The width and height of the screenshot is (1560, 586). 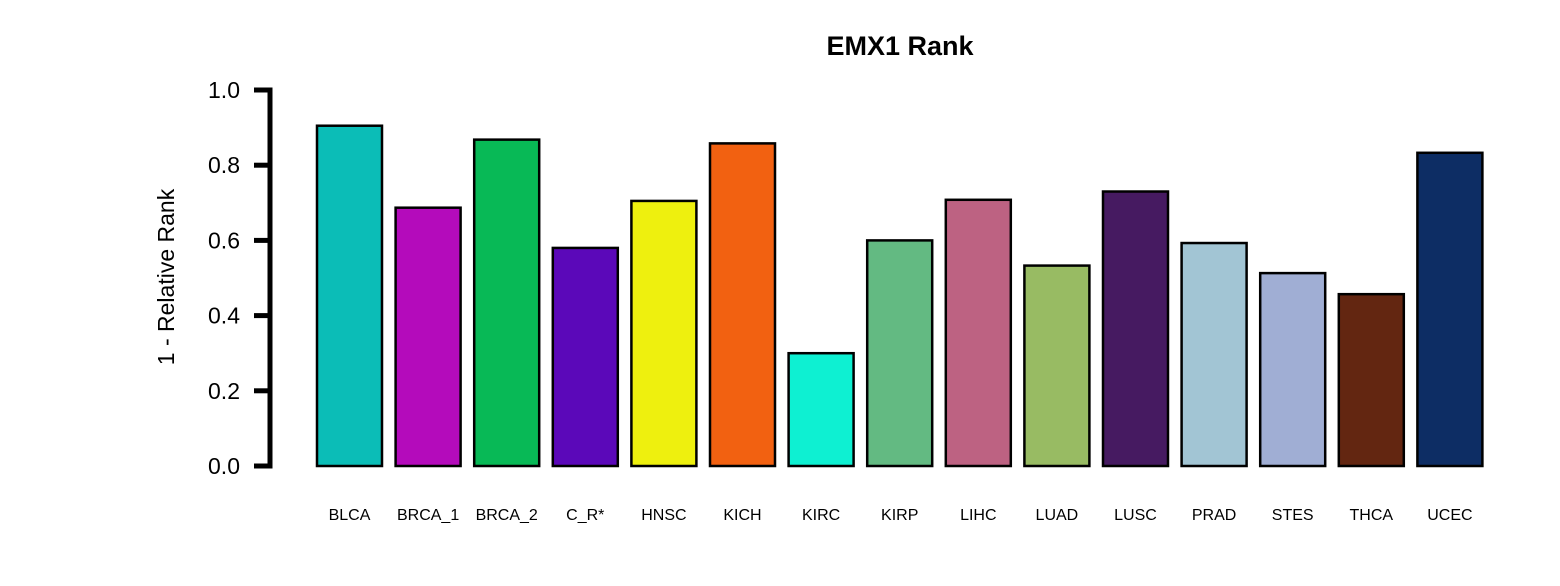 I want to click on chart-title: EMX1 Rank, so click(x=900, y=46).